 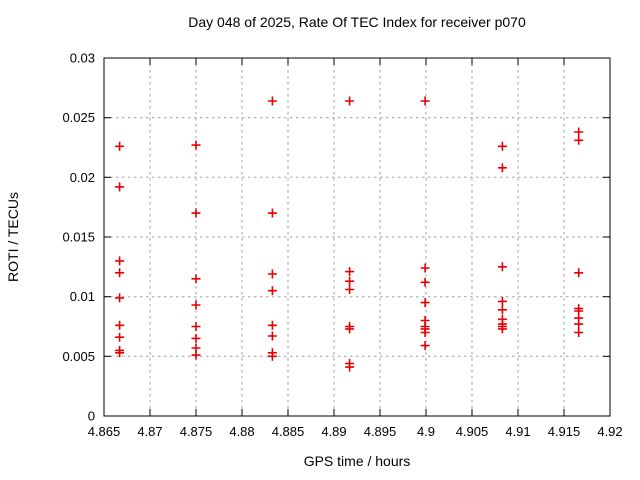 I want to click on x-tick-label: 4.865, so click(x=104, y=431).